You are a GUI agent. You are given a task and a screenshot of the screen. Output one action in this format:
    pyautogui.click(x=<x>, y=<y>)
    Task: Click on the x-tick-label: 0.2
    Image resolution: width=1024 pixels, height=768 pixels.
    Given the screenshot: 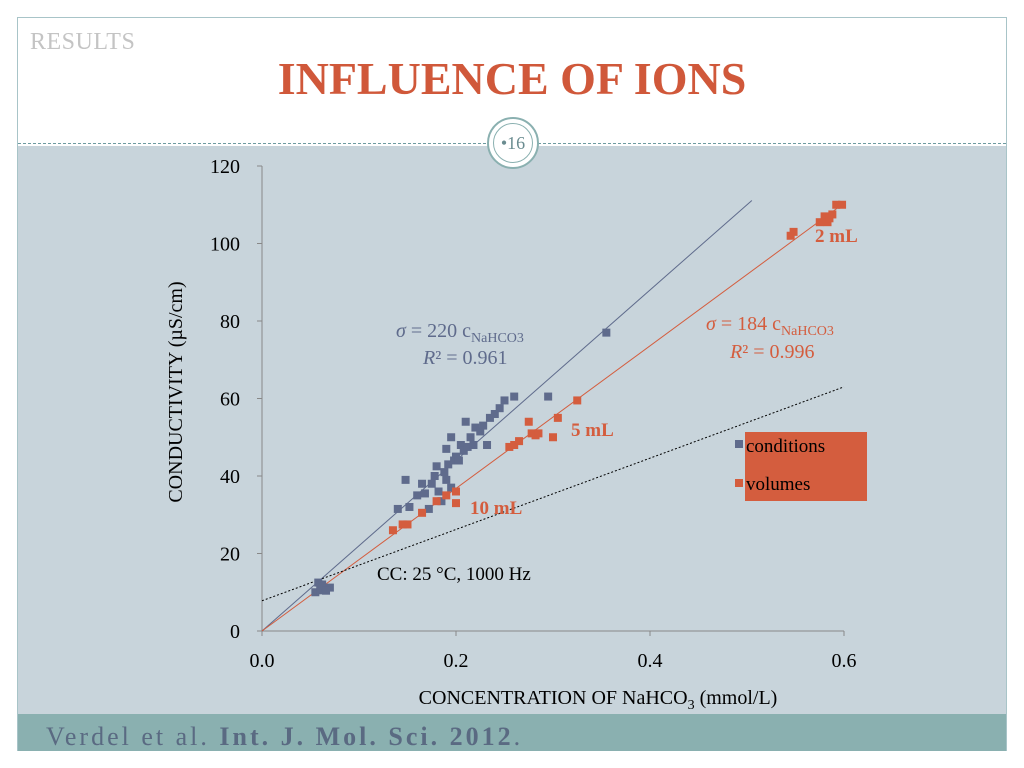 What is the action you would take?
    pyautogui.click(x=456, y=661)
    